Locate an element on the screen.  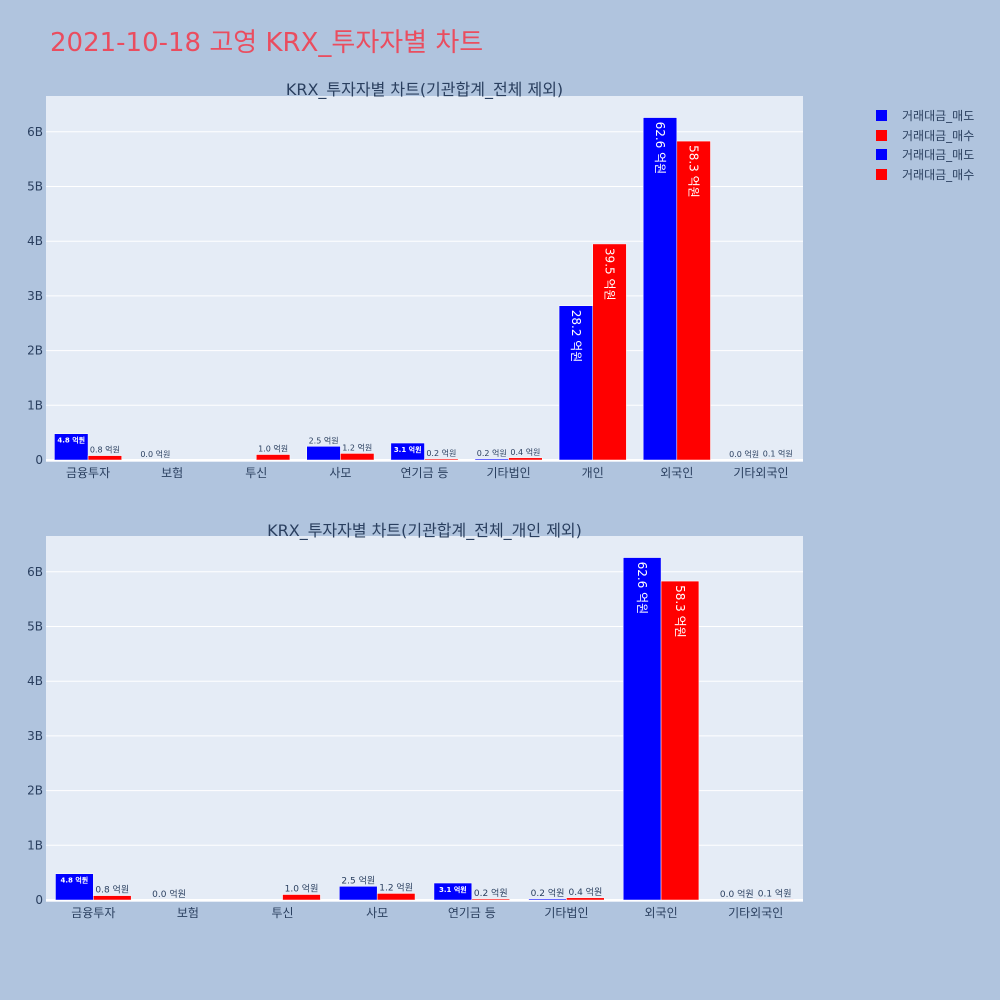
legend: 거래대금_매도 거래대금_매수 거래대금_매도 거래대금_매수 is located at coordinates (936, 145).